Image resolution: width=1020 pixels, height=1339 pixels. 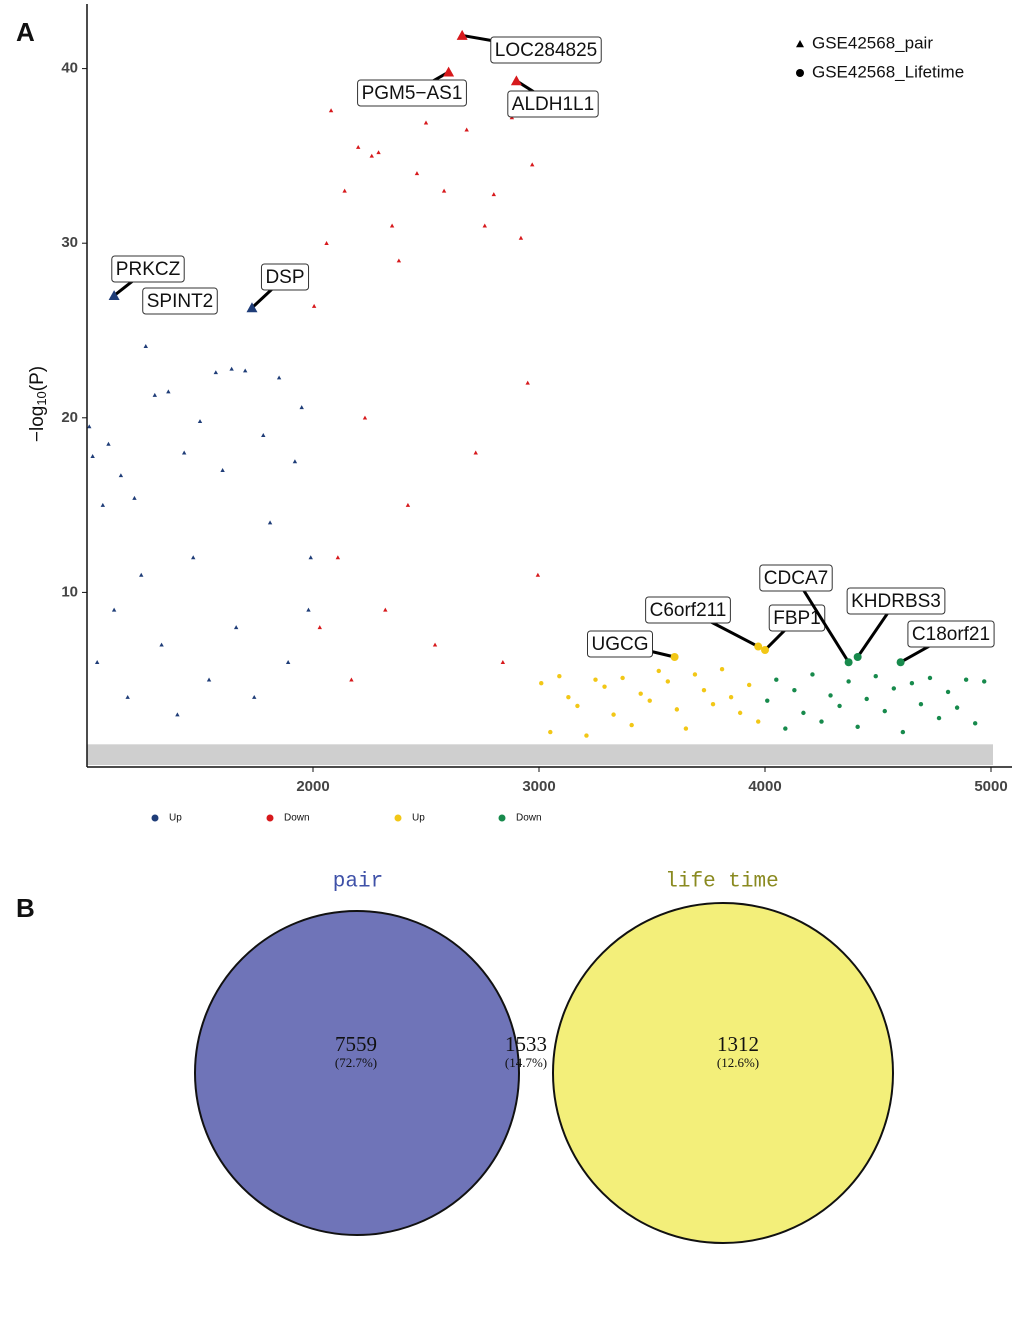 What do you see at coordinates (553, 104) in the screenshot?
I see `gene-label: ALDH1L1` at bounding box center [553, 104].